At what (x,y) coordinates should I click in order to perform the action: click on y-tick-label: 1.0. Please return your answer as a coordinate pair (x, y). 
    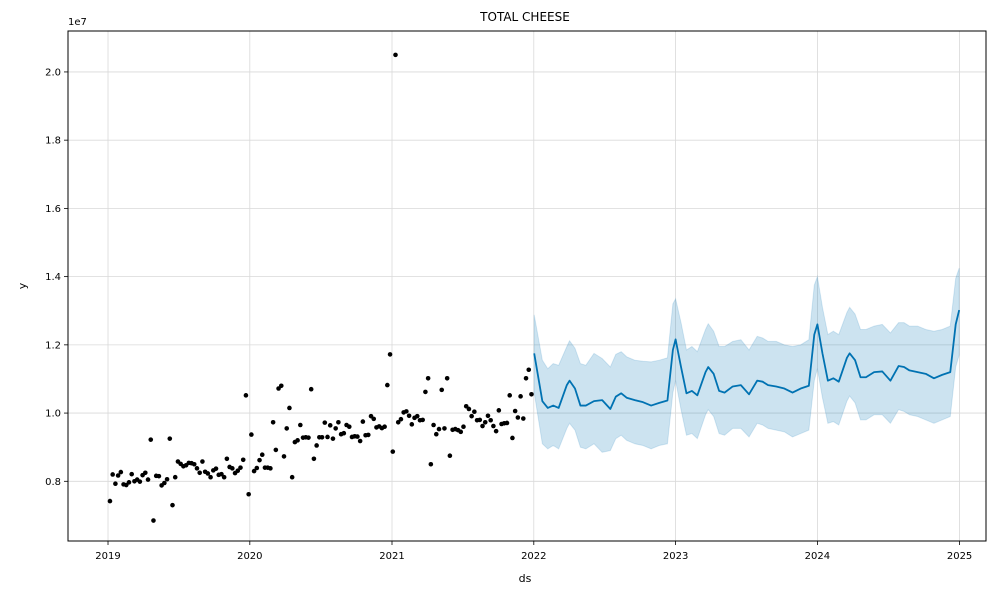
    Looking at the image, I should click on (53, 414).